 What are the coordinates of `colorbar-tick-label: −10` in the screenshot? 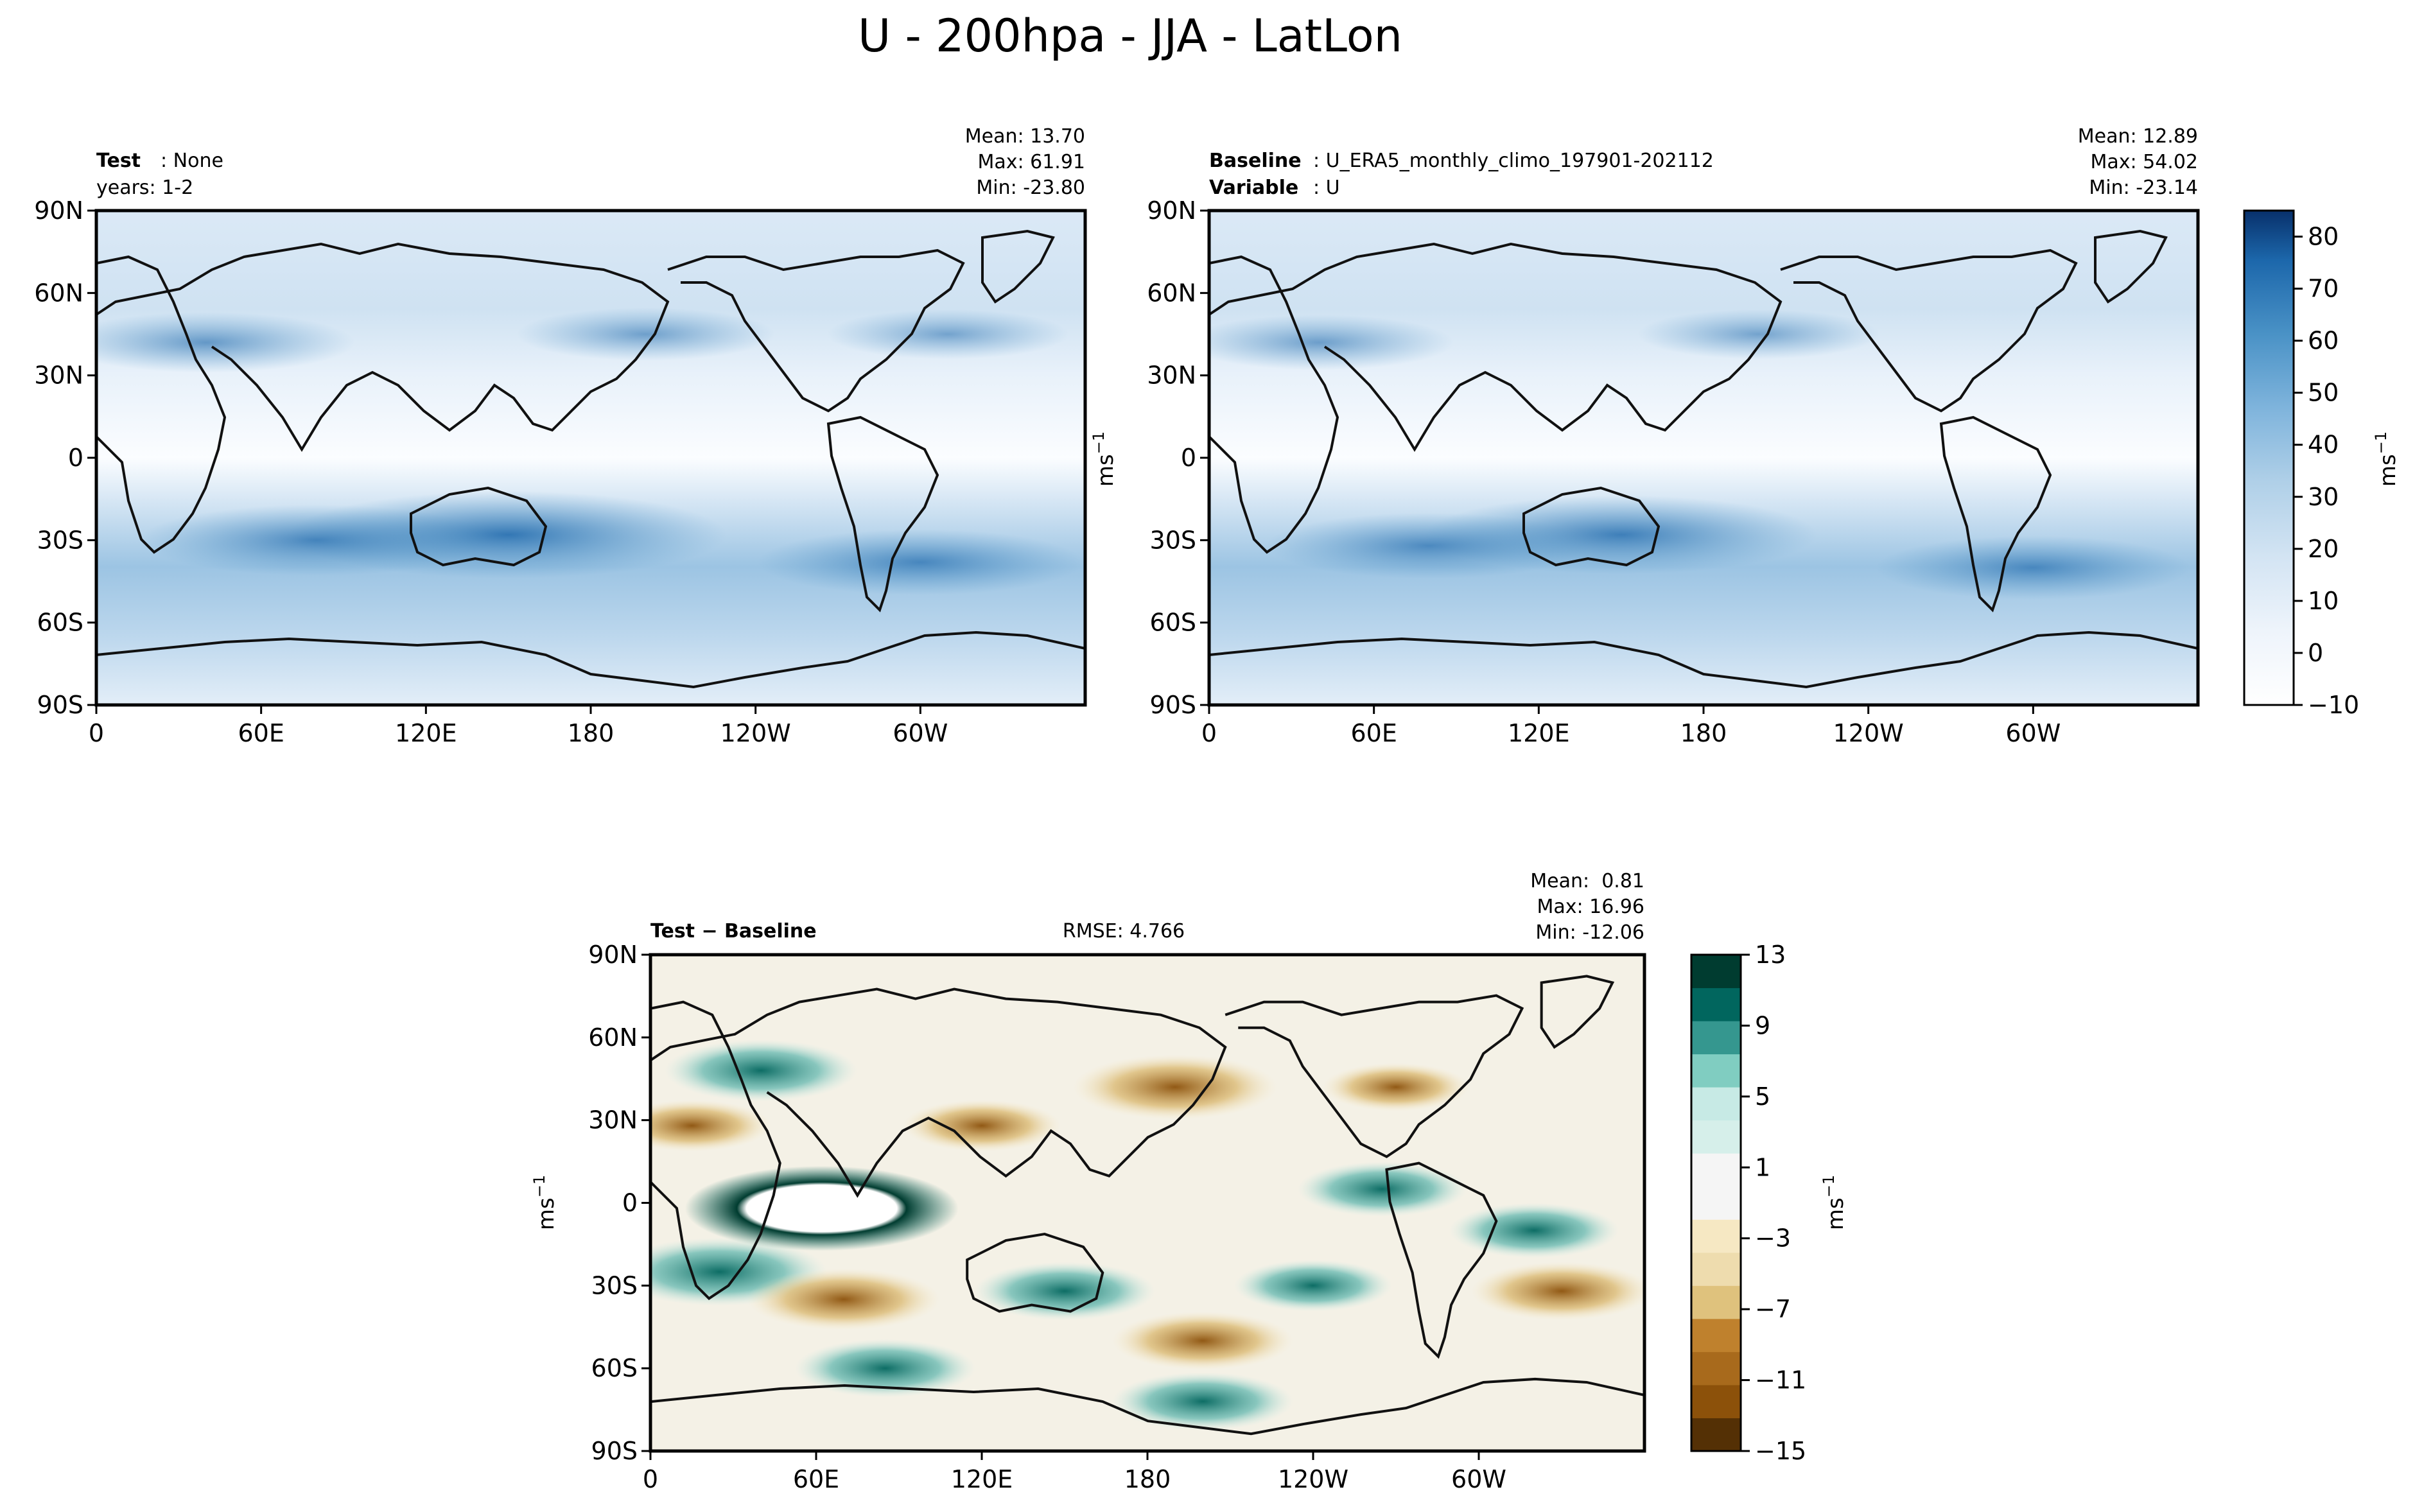 It's located at (2333, 705).